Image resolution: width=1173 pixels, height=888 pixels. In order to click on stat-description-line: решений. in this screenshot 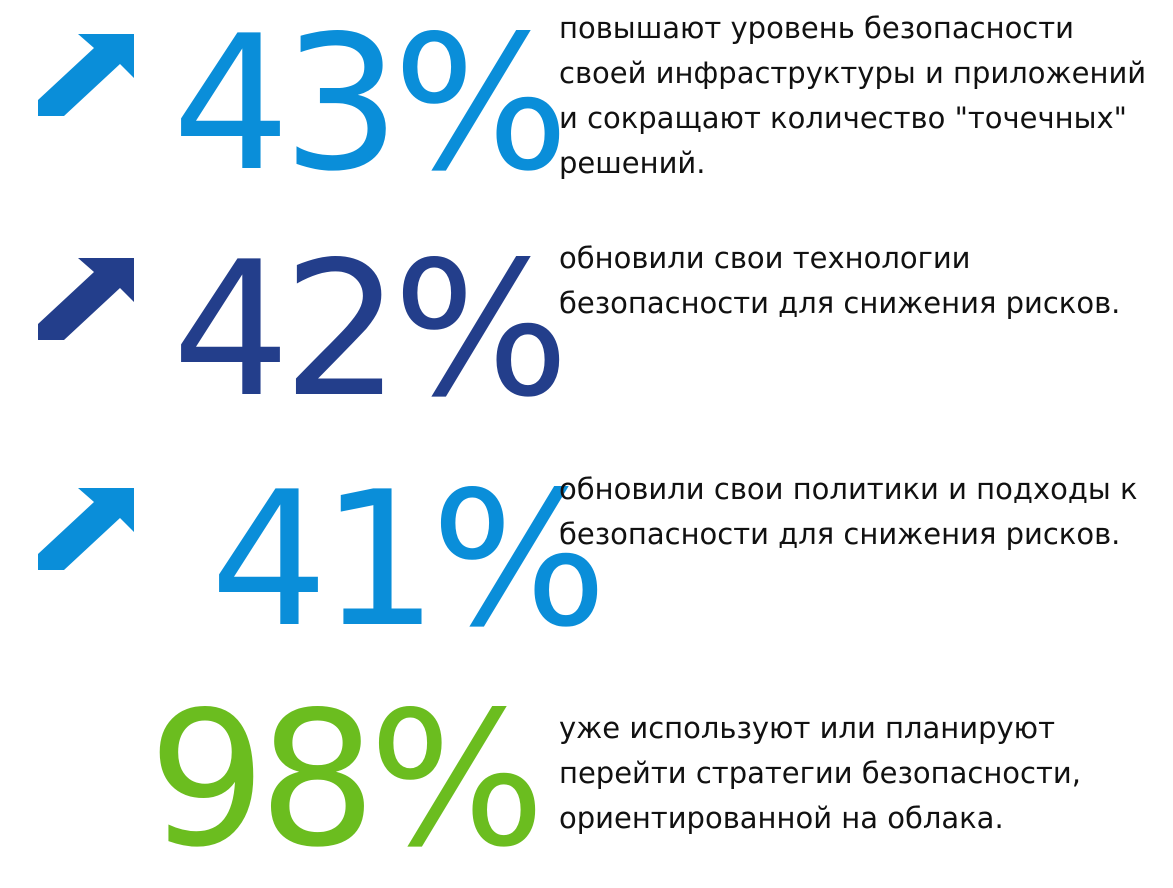, I will do `click(632, 163)`.